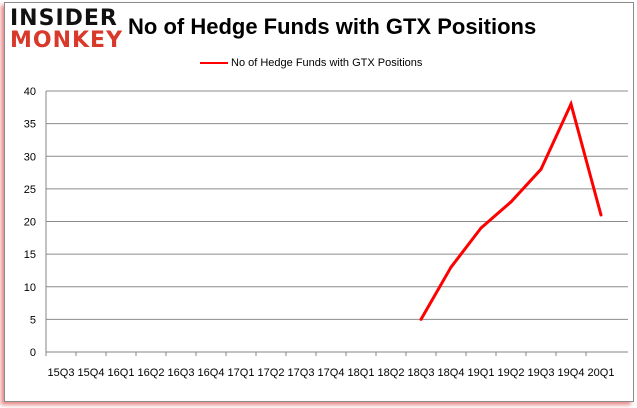 The height and width of the screenshot is (408, 637). What do you see at coordinates (361, 373) in the screenshot?
I see `x-tick-label: 18Q1` at bounding box center [361, 373].